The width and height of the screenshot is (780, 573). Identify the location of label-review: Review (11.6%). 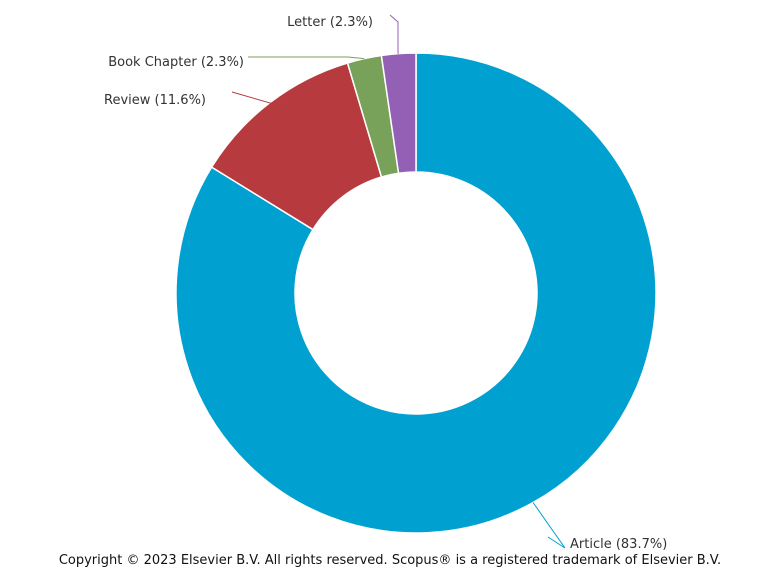
(155, 100).